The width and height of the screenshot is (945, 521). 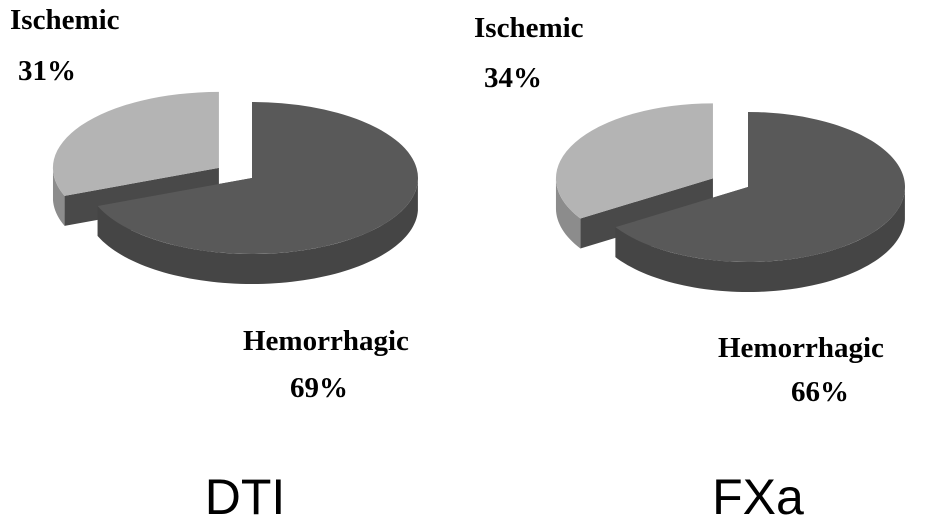 I want to click on dti-ischemic-top, so click(x=135, y=143).